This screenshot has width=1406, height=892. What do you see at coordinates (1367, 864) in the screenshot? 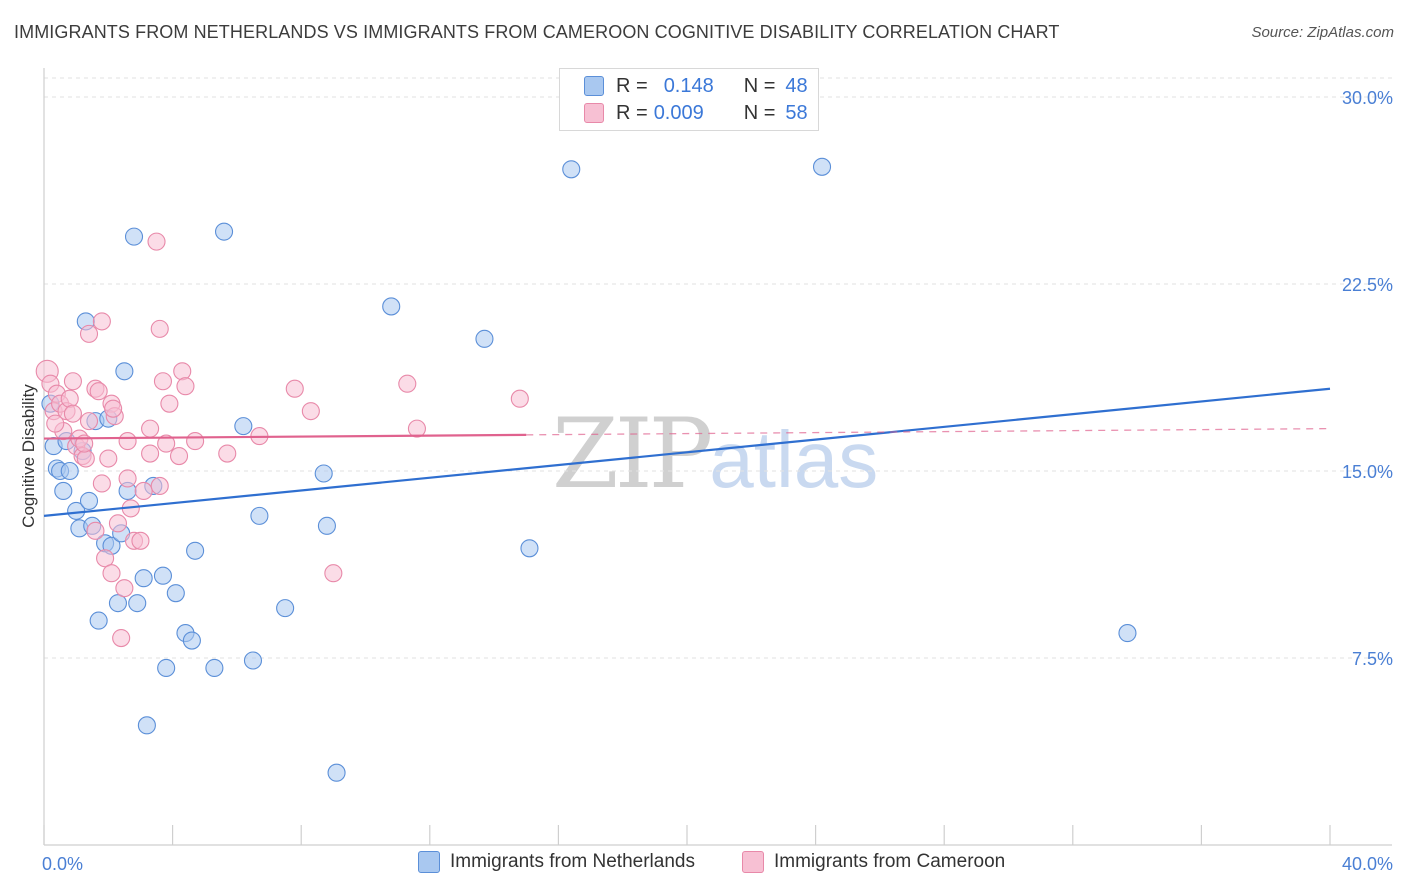
I see `x-tick-label: 40.0%` at bounding box center [1367, 864].